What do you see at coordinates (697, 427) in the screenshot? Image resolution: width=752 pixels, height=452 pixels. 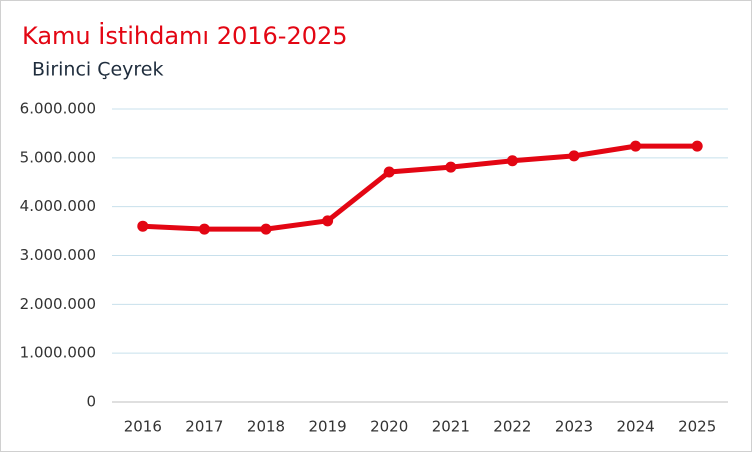 I see `x-tick-label: 2025` at bounding box center [697, 427].